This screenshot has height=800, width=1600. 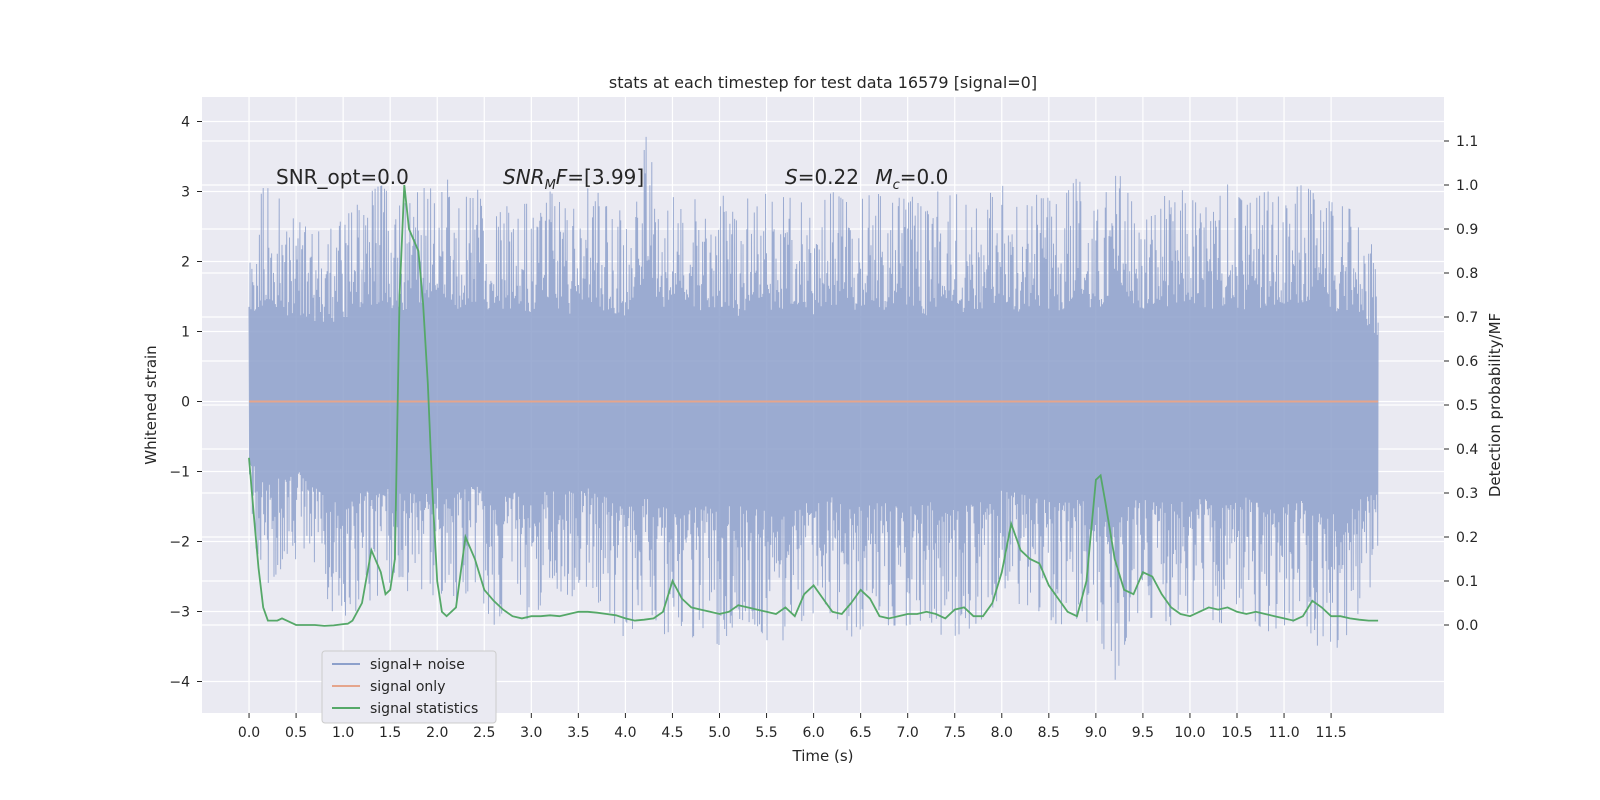 What do you see at coordinates (813, 733) in the screenshot?
I see `x-tick-label: 6.0` at bounding box center [813, 733].